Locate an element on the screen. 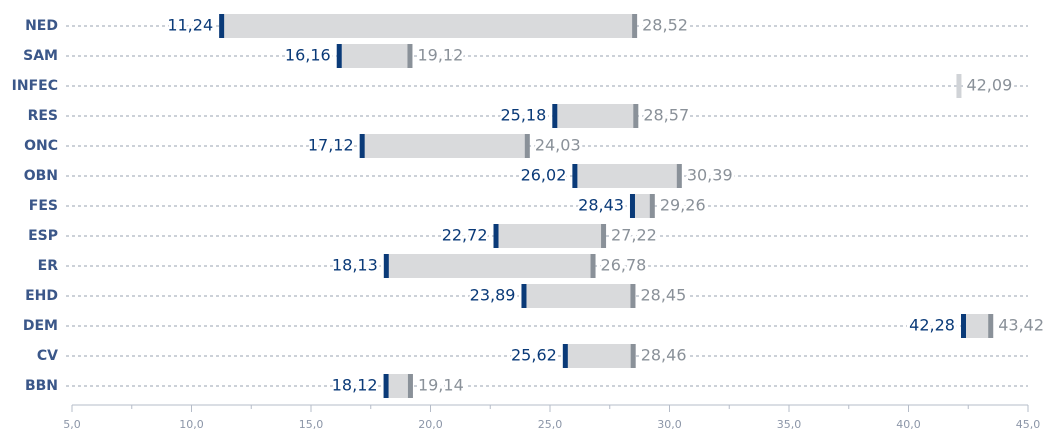 The width and height of the screenshot is (1053, 437). end-label: 30,39 is located at coordinates (710, 175).